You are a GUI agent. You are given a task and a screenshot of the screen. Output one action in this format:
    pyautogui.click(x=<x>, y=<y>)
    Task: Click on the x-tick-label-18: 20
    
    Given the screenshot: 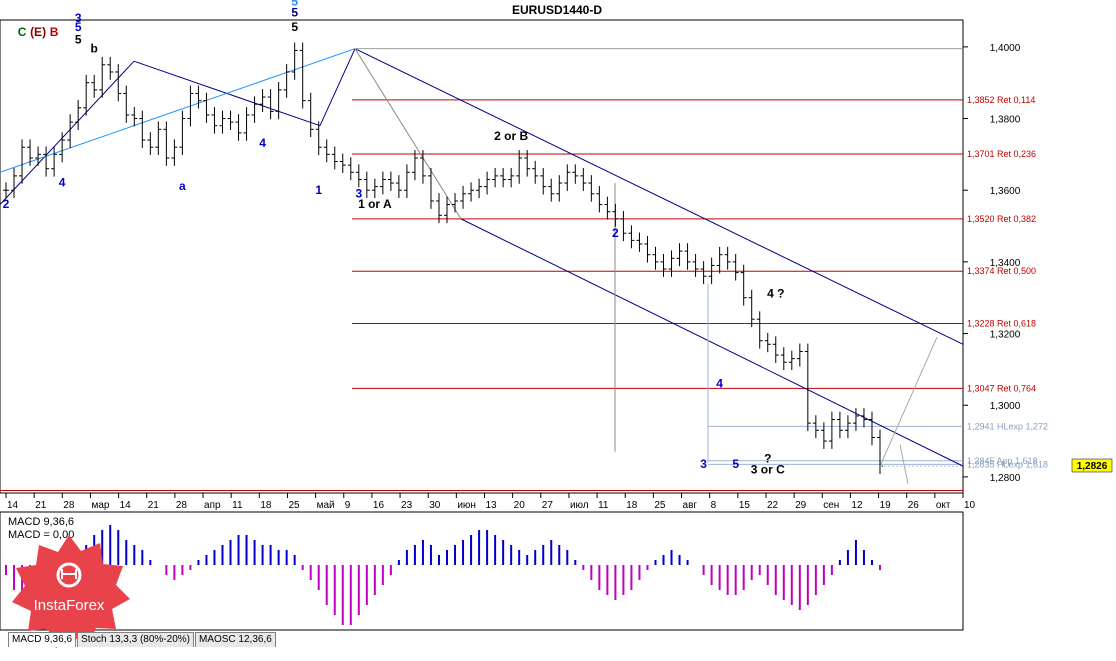 What is the action you would take?
    pyautogui.click(x=520, y=505)
    